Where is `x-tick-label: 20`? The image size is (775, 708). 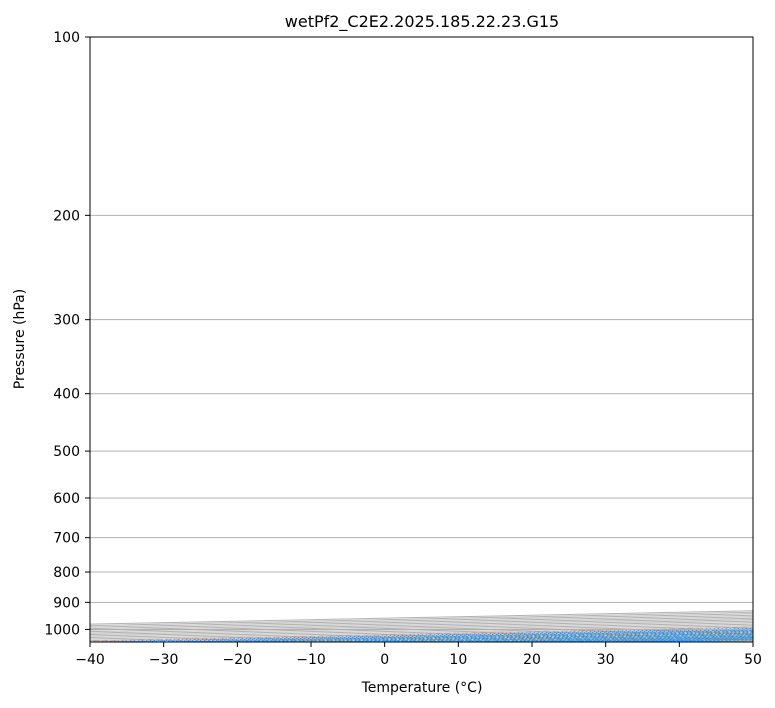
x-tick-label: 20 is located at coordinates (532, 660).